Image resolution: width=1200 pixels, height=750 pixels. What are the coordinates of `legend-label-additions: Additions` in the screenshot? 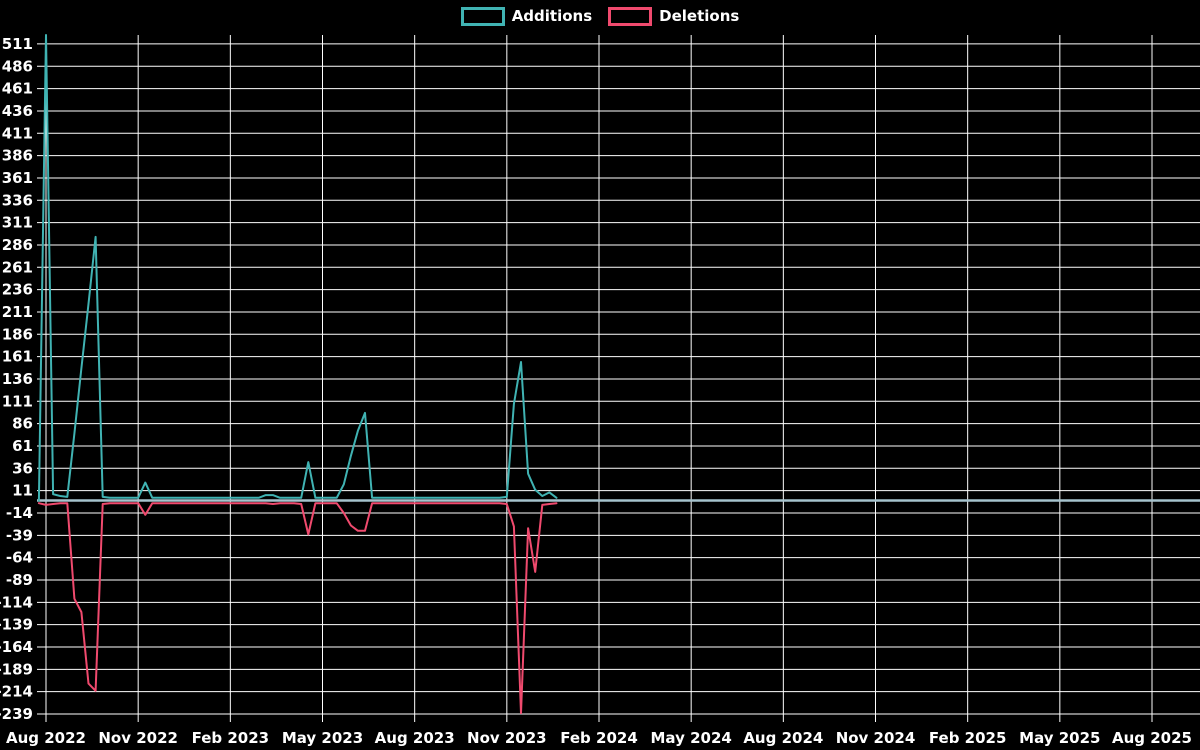 It's located at (552, 16).